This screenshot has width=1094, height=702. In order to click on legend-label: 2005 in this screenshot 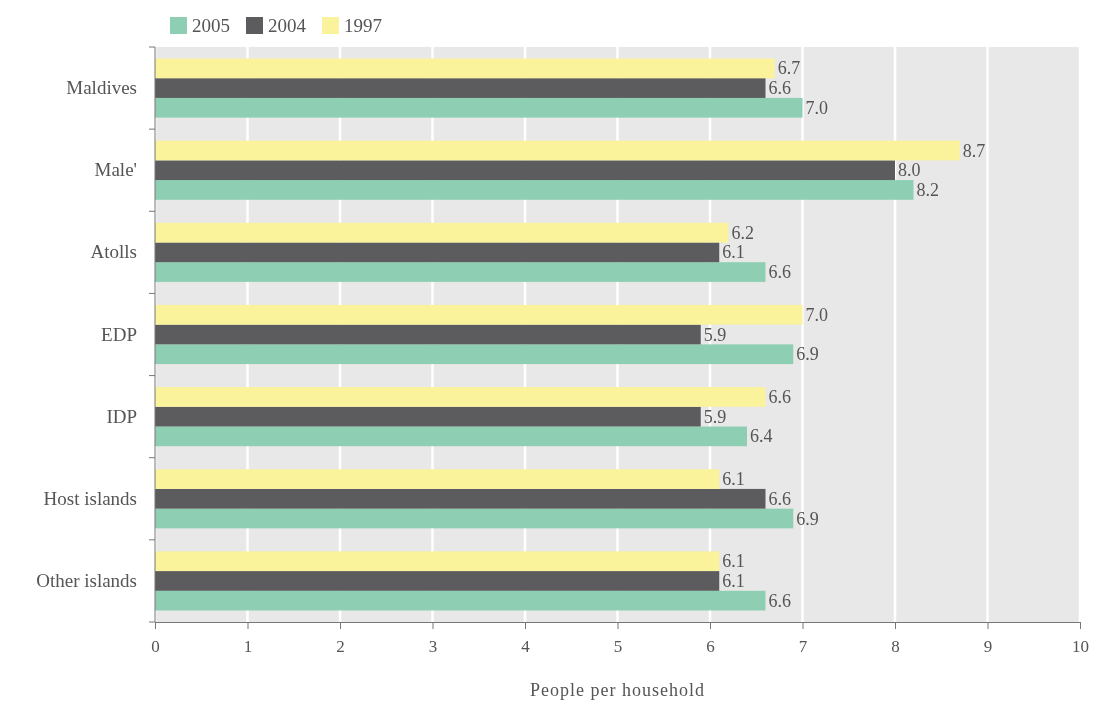, I will do `click(211, 25)`.